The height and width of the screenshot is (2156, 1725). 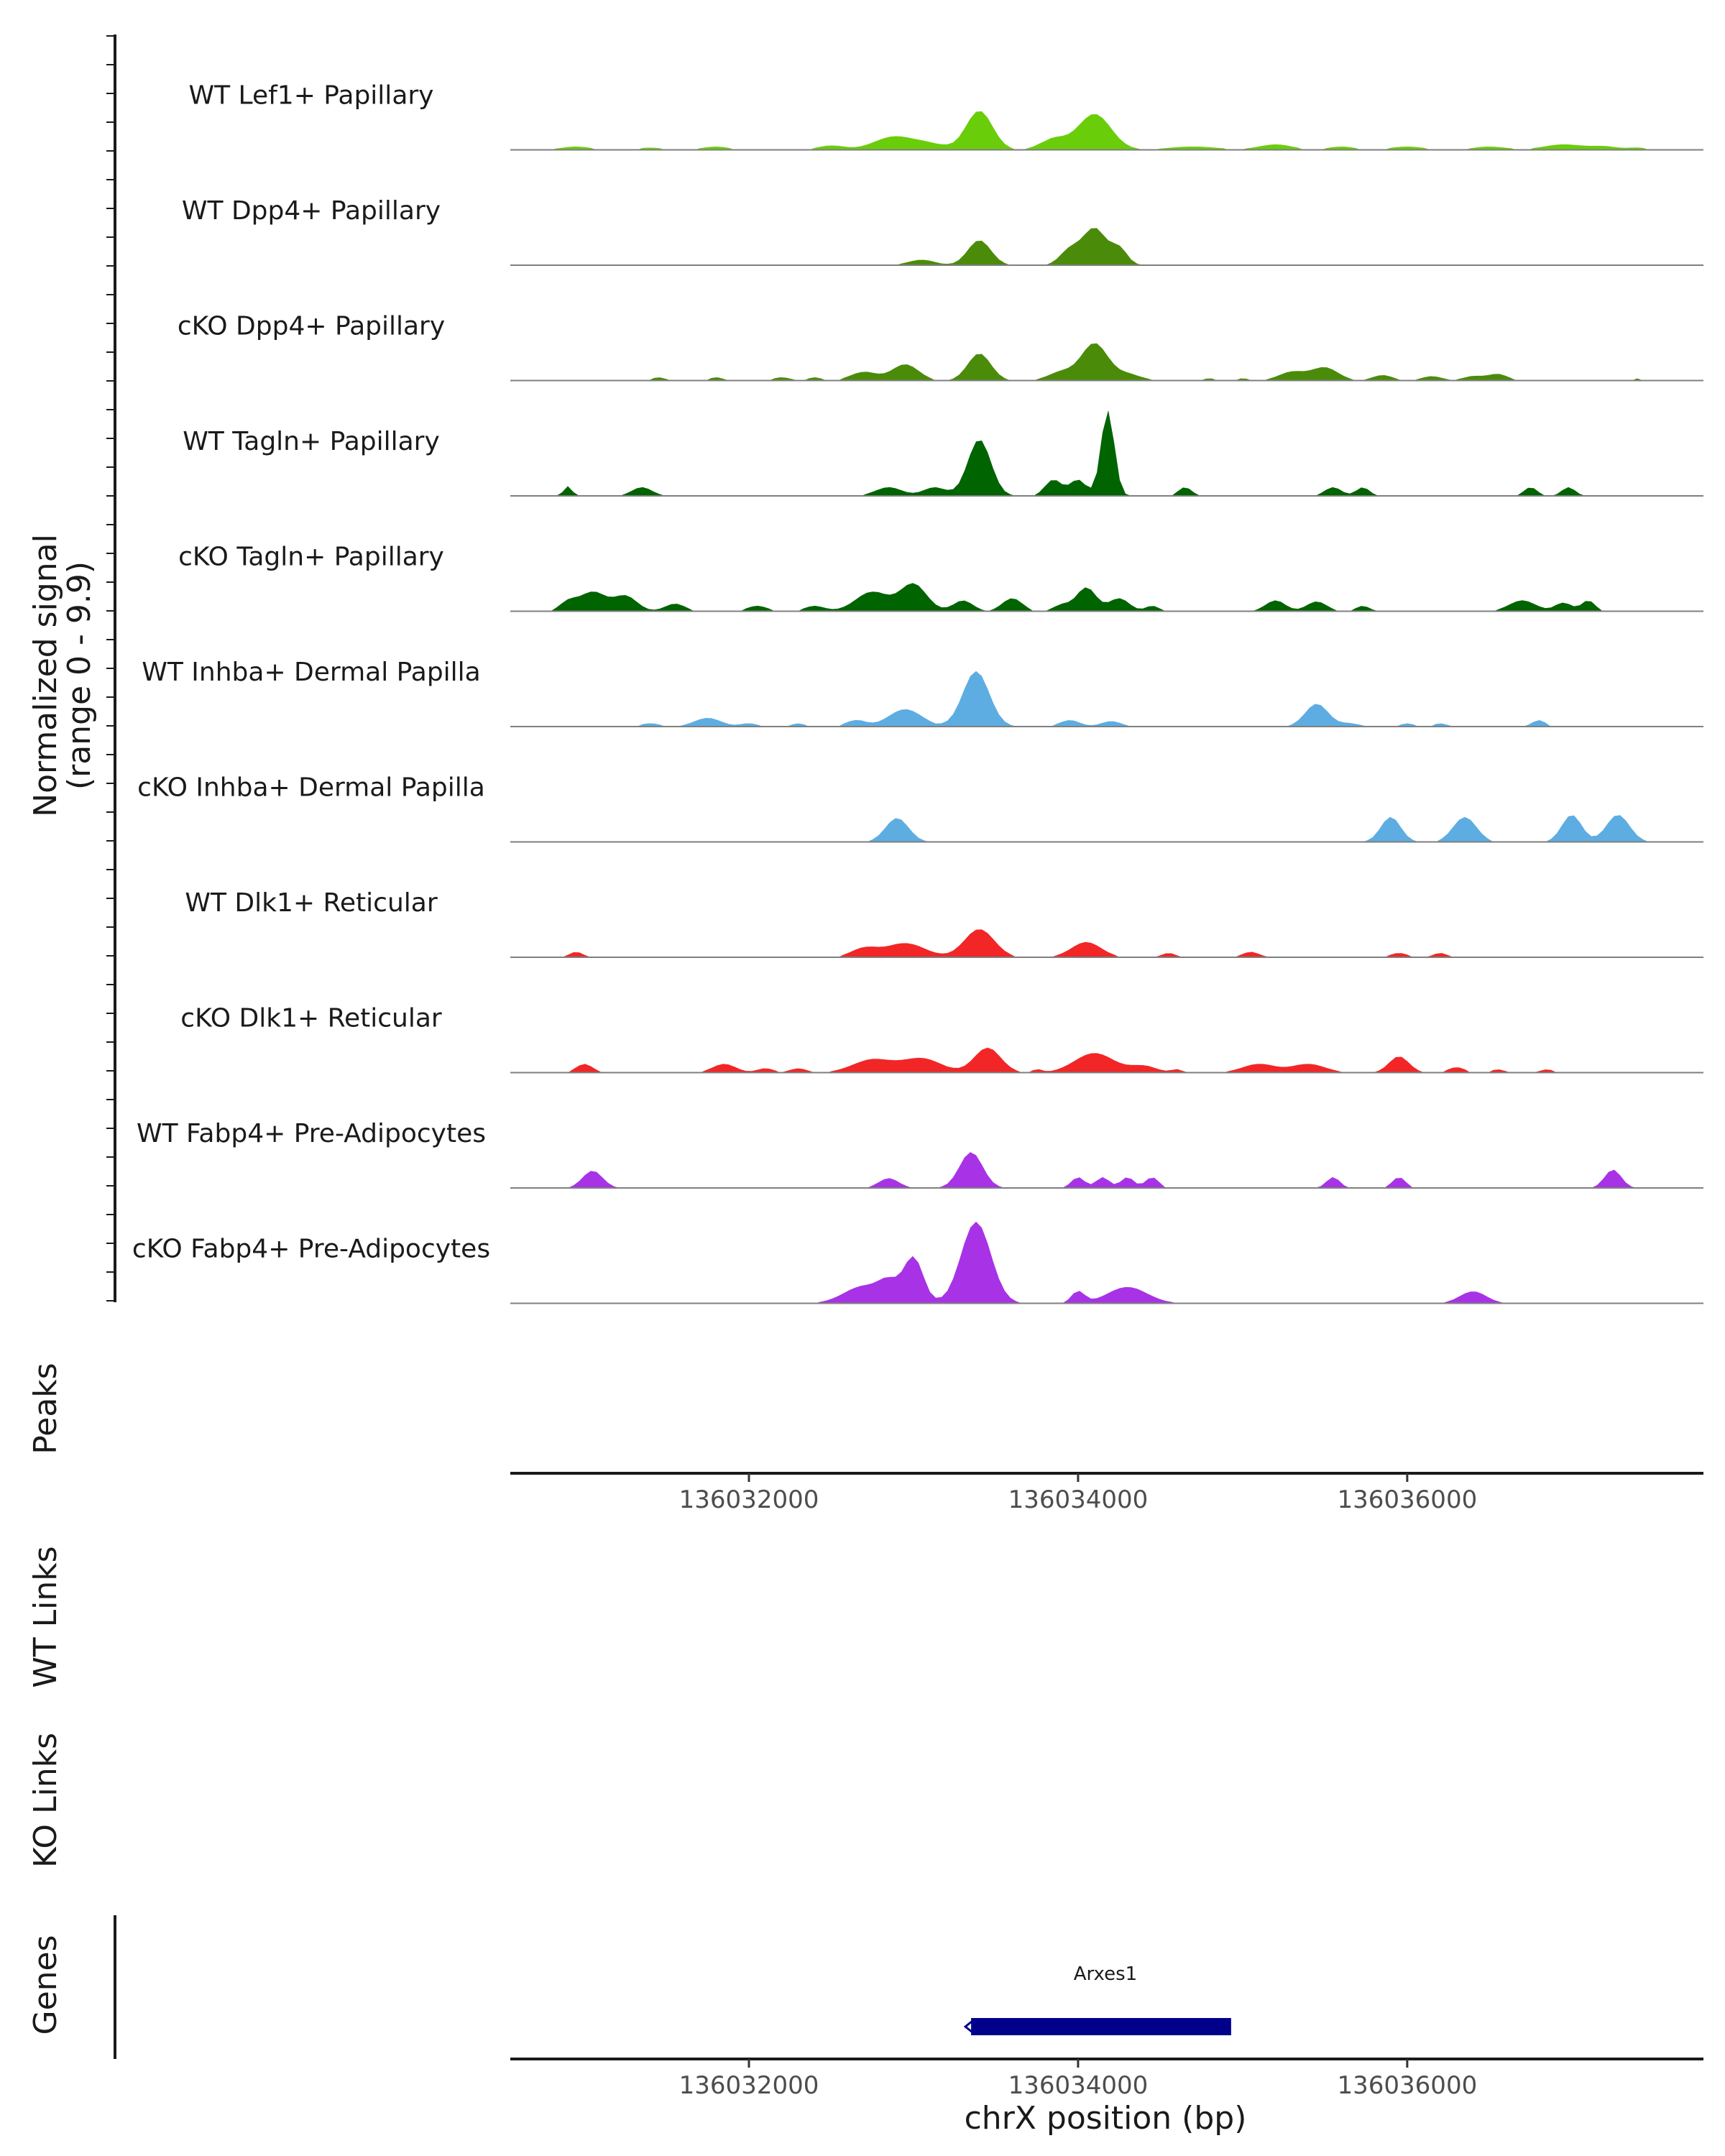 What do you see at coordinates (311, 673) in the screenshot?
I see `track-label: WT Inhba+ Dermal Papilla` at bounding box center [311, 673].